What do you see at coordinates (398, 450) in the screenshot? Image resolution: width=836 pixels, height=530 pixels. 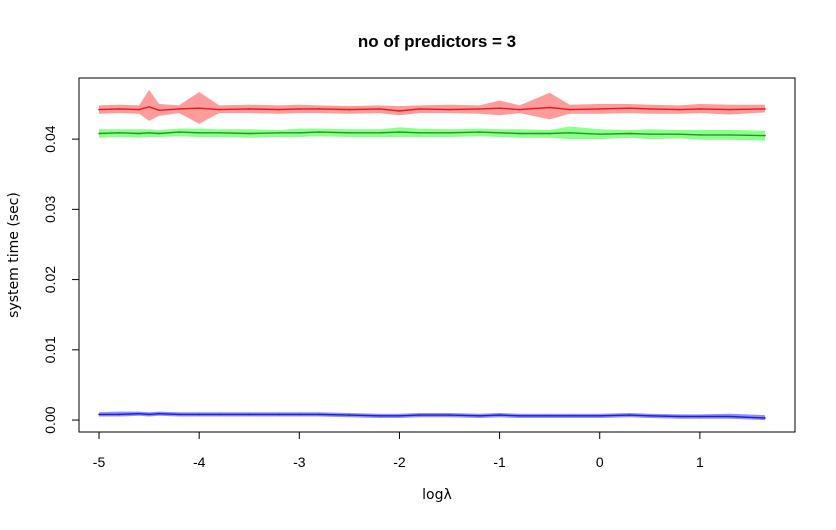 I see `x-axis: -5 -4 -3 -2 -1 0 1` at bounding box center [398, 450].